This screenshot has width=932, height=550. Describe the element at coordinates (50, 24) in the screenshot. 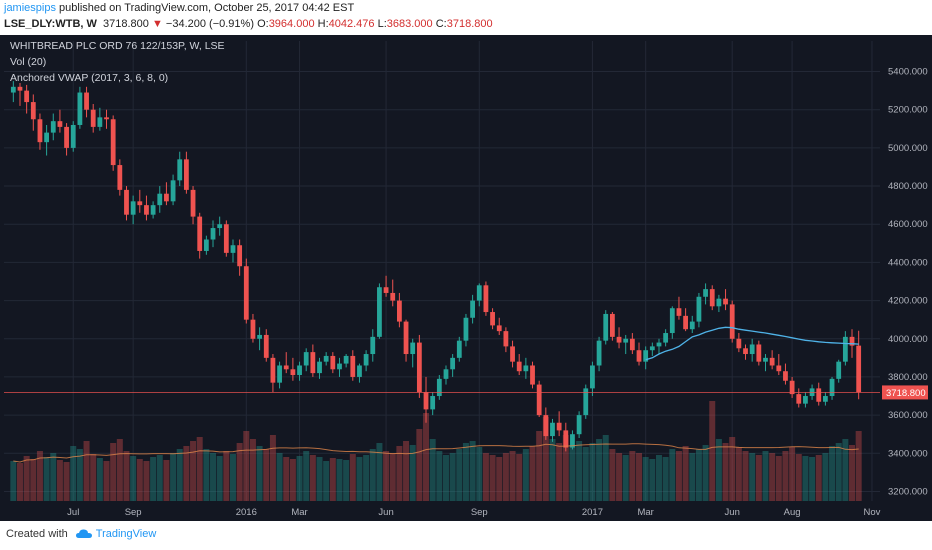

I see `symbol-label: LSE_DLY:WTB, W` at that location.